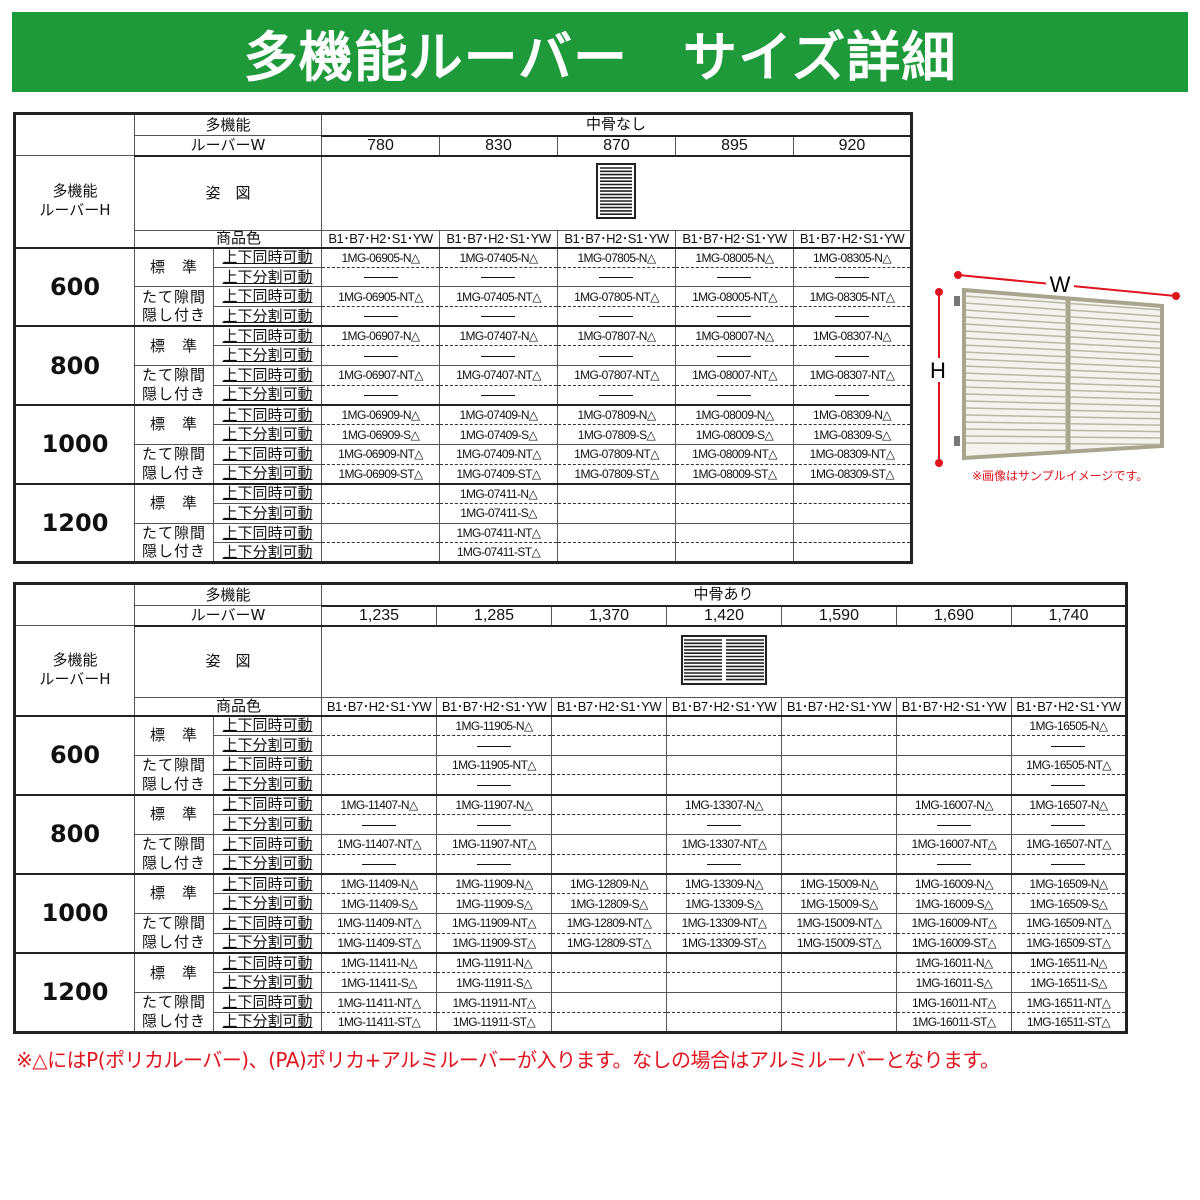 The image size is (1200, 1200). Describe the element at coordinates (494, 923) in the screenshot. I see `product-code-cell: 1MG-11909-NT△` at that location.